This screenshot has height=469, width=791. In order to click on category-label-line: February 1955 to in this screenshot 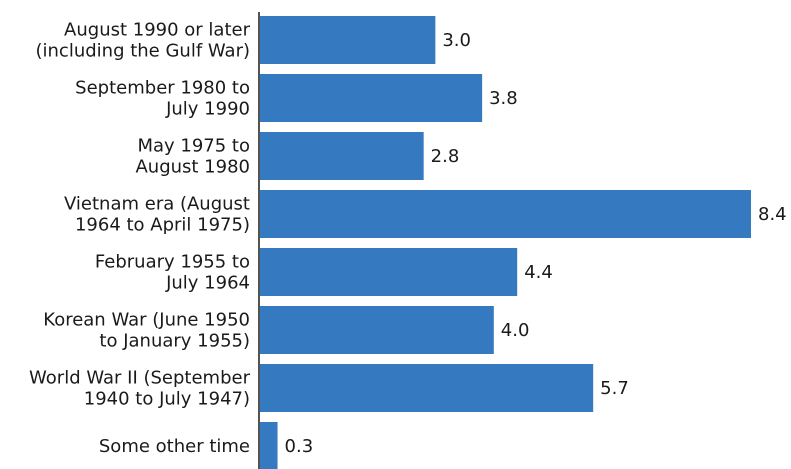, I will do `click(172, 262)`.